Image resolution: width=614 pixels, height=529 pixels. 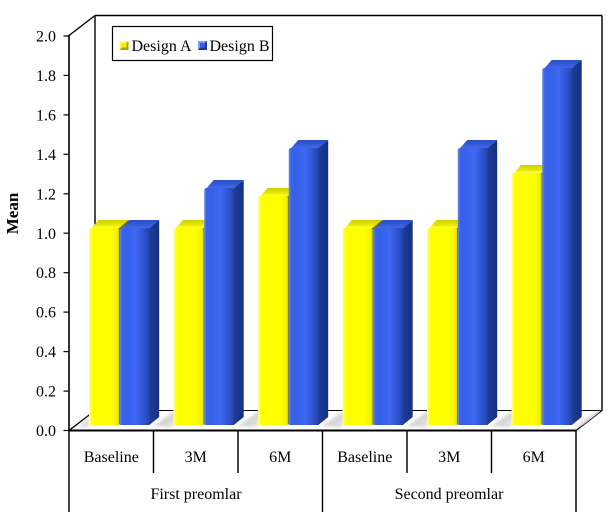 What do you see at coordinates (46, 352) in the screenshot?
I see `svg-text: 0.4` at bounding box center [46, 352].